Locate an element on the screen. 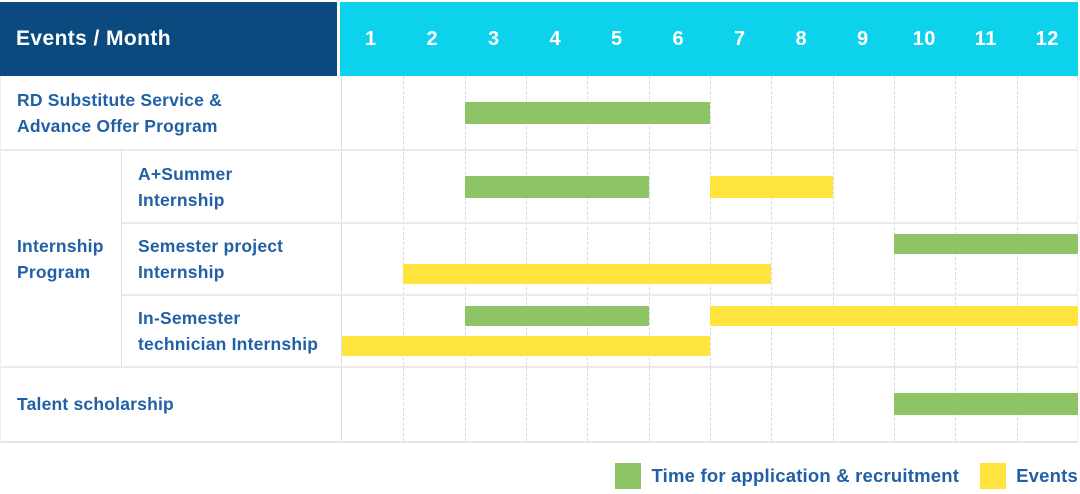 The height and width of the screenshot is (494, 1080). group-label-internship-program: Internship Program is located at coordinates (60, 258).